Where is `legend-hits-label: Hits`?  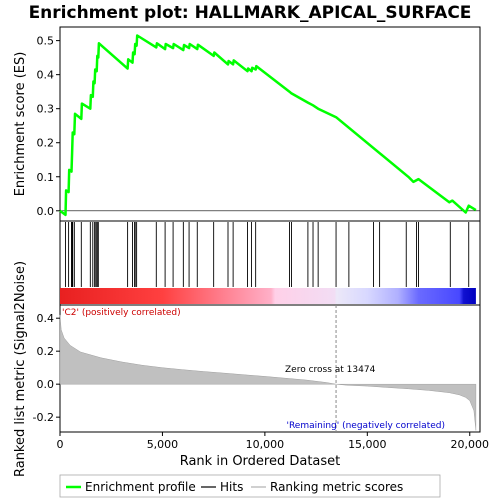 legend-hits-label: Hits is located at coordinates (231, 487).